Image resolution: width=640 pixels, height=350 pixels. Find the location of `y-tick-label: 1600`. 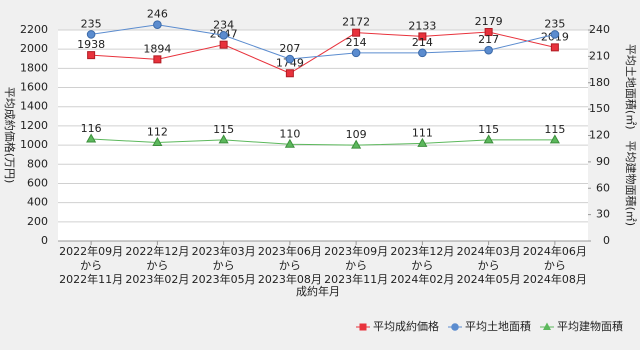

y-tick-label: 1600 is located at coordinates (34, 87).